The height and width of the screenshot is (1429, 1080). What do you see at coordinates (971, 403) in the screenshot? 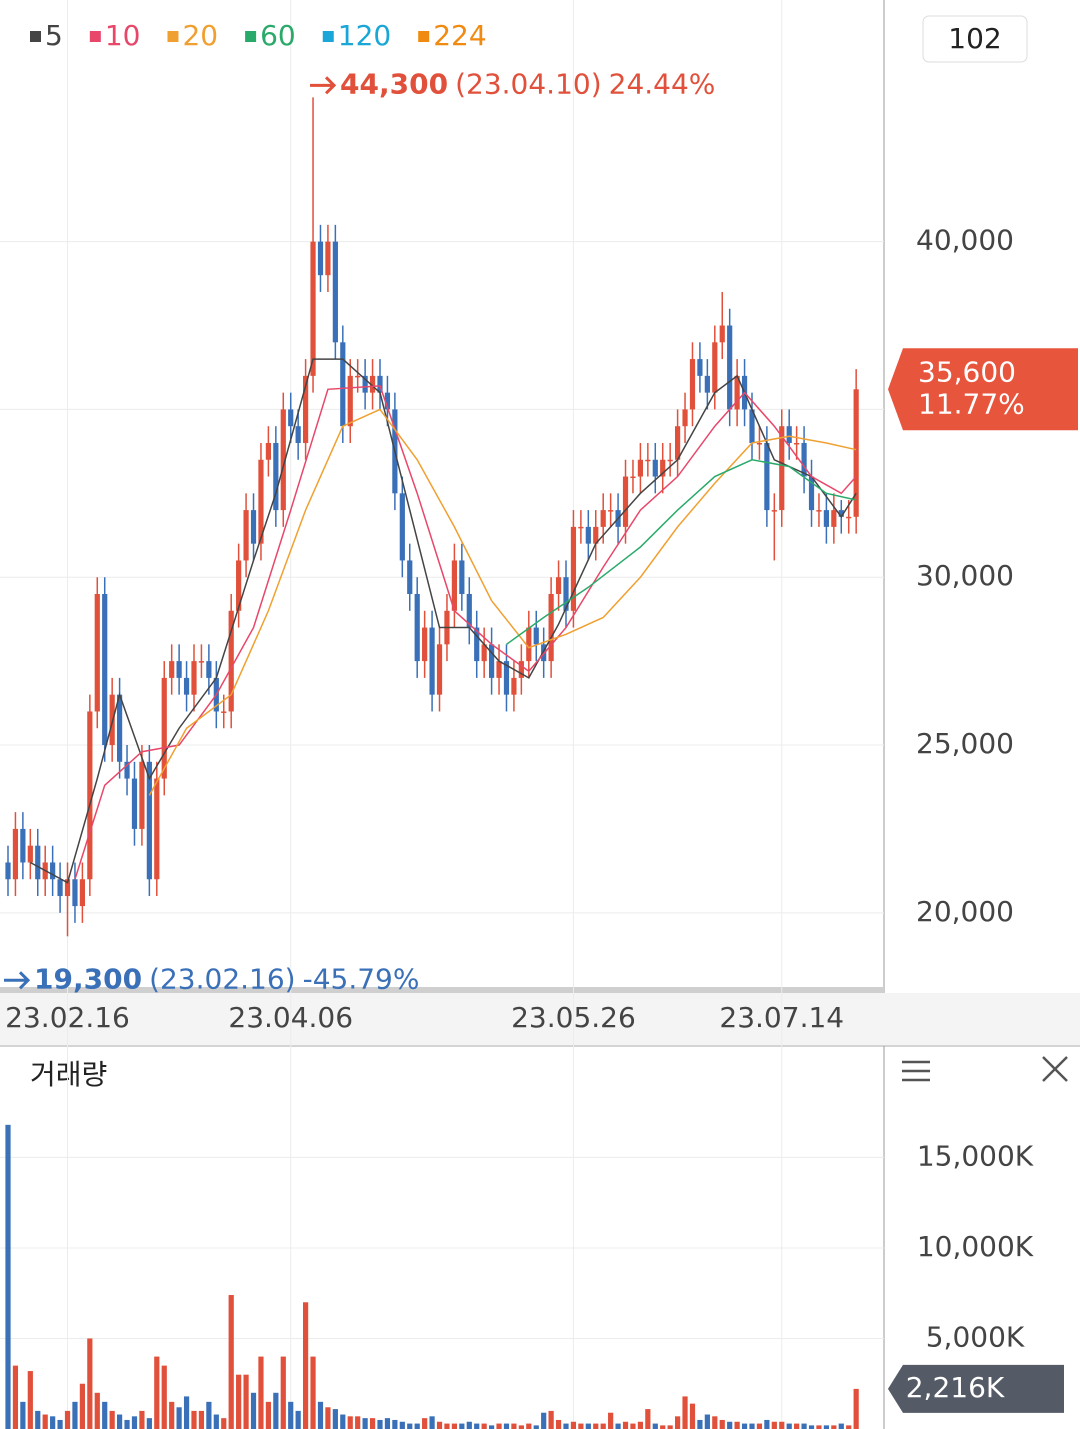
I see `last-change: 11.77%` at bounding box center [971, 403].